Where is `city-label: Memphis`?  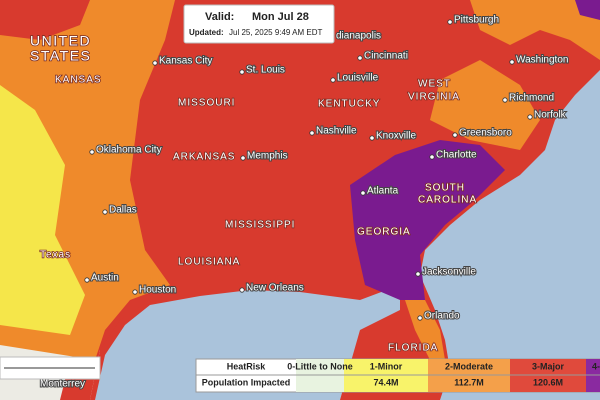 city-label: Memphis is located at coordinates (267, 156).